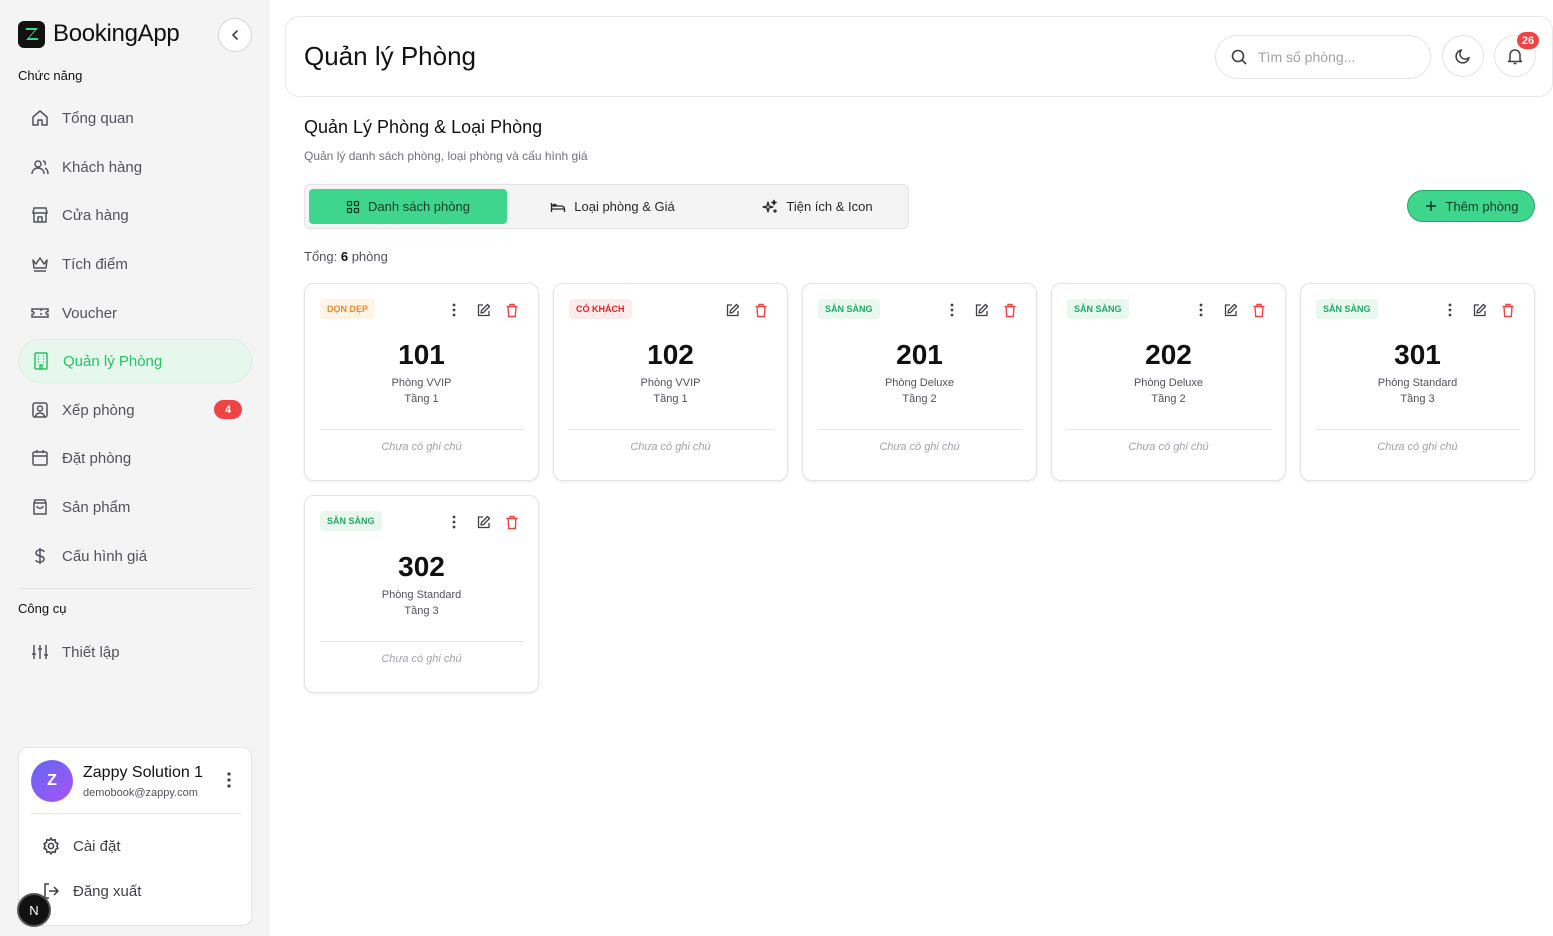 This screenshot has width=1553, height=936. I want to click on sidebar-item-settings-tool: Thiết lập, so click(135, 652).